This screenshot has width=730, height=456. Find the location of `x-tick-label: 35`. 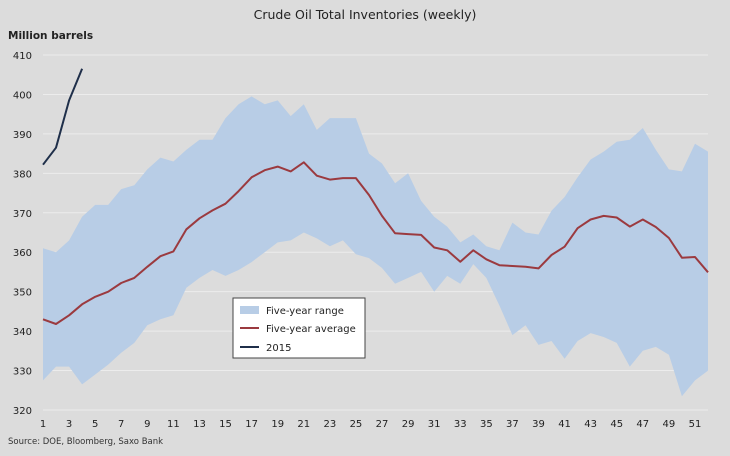

x-tick-label: 35 is located at coordinates (486, 424).